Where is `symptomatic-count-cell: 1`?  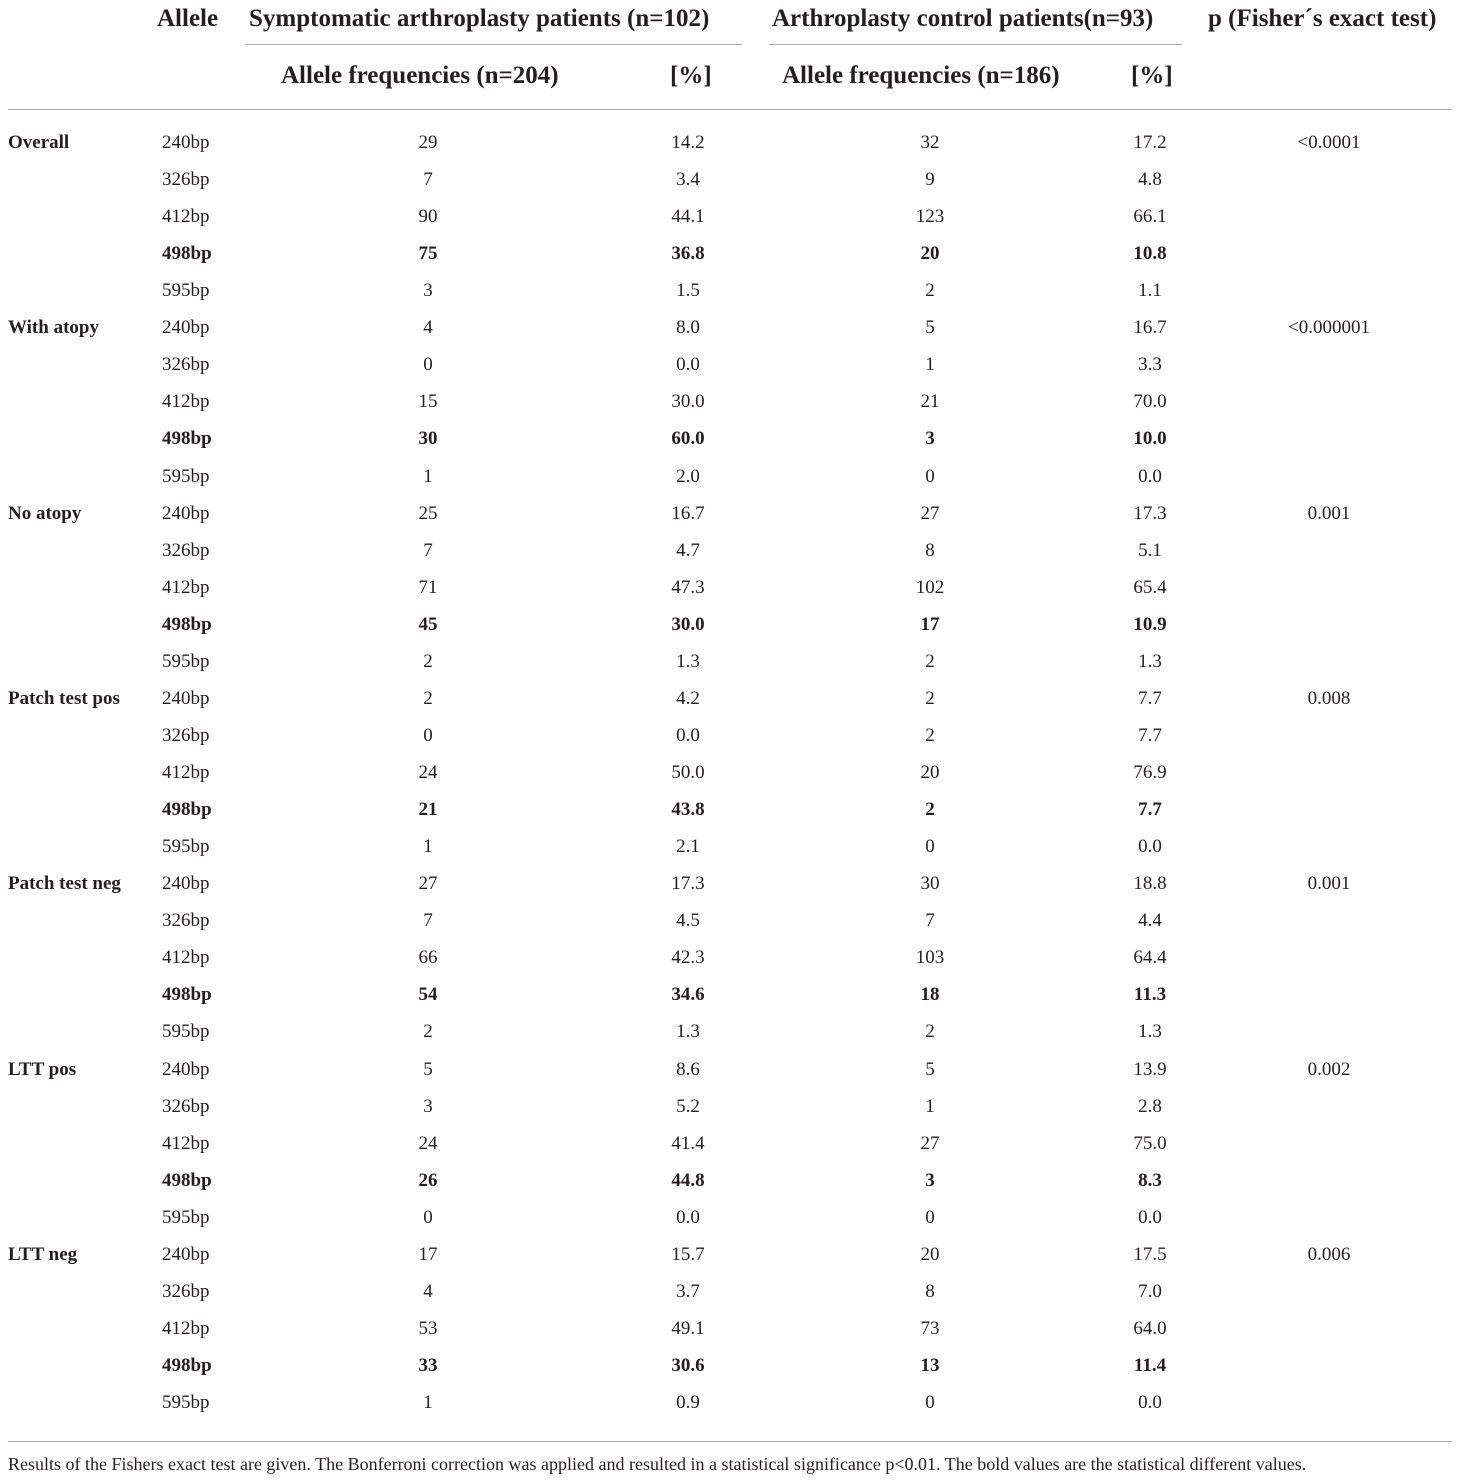 symptomatic-count-cell: 1 is located at coordinates (428, 846).